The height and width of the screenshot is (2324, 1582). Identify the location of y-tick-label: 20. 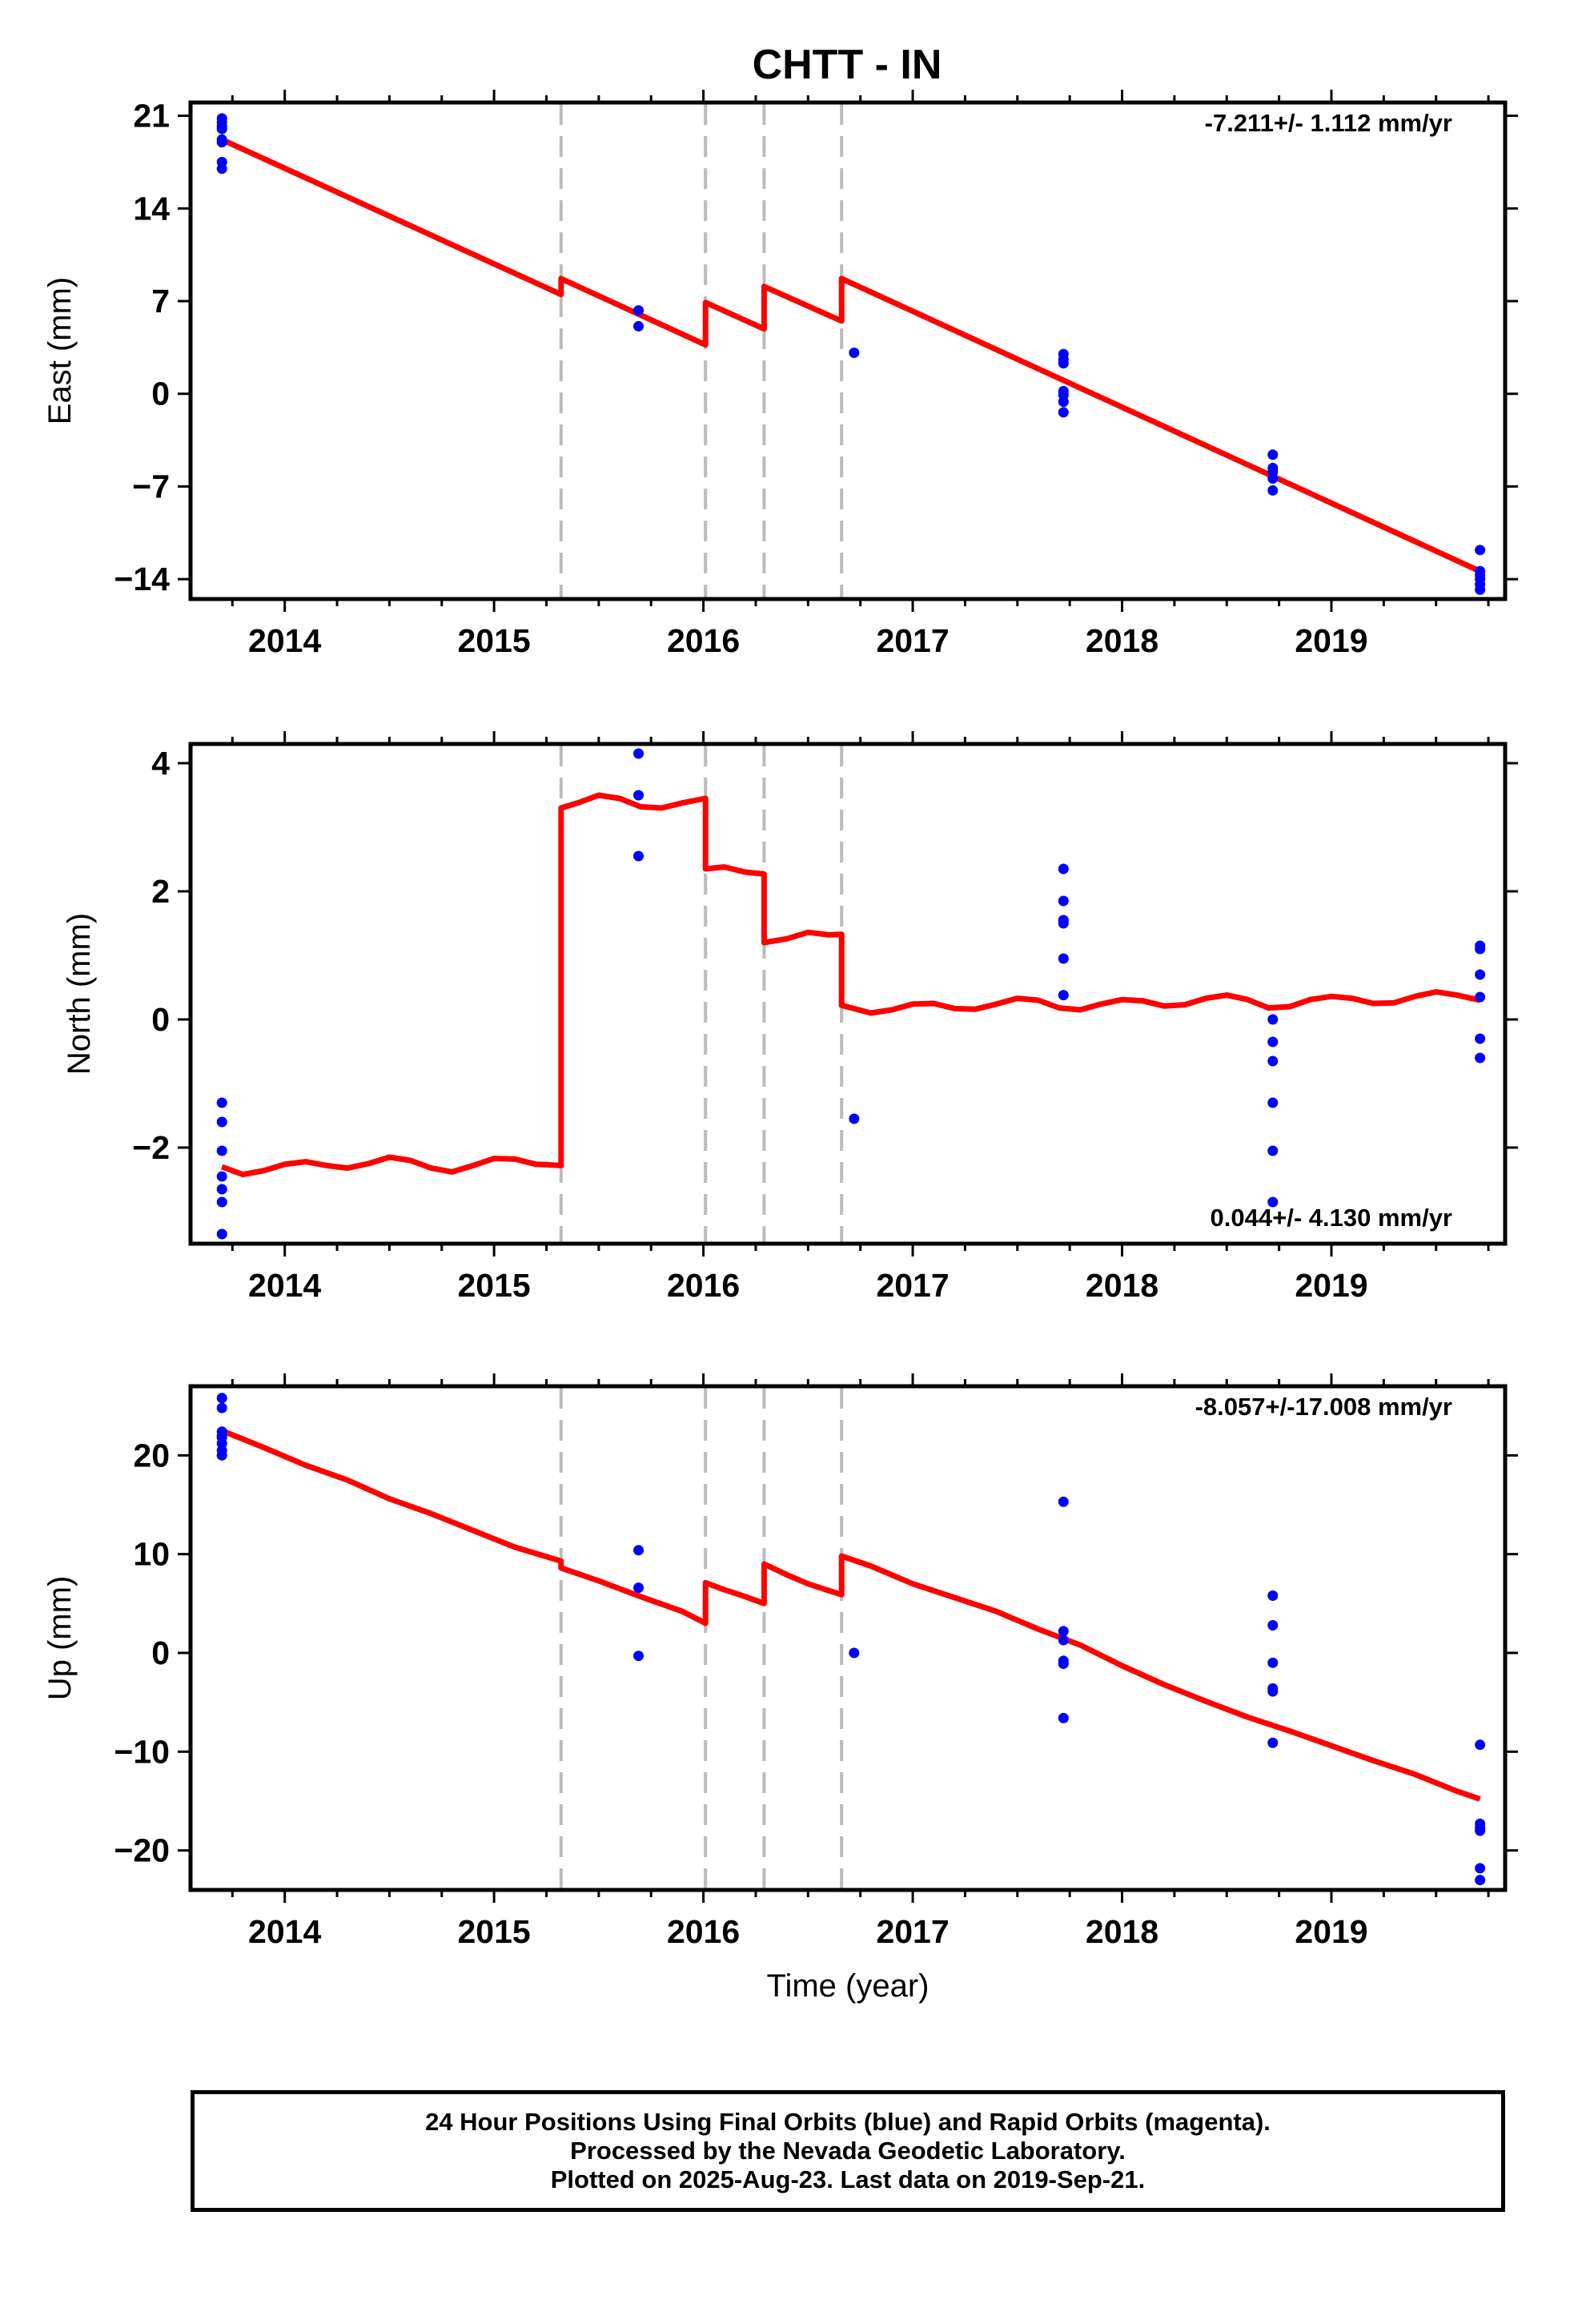
(151, 1456).